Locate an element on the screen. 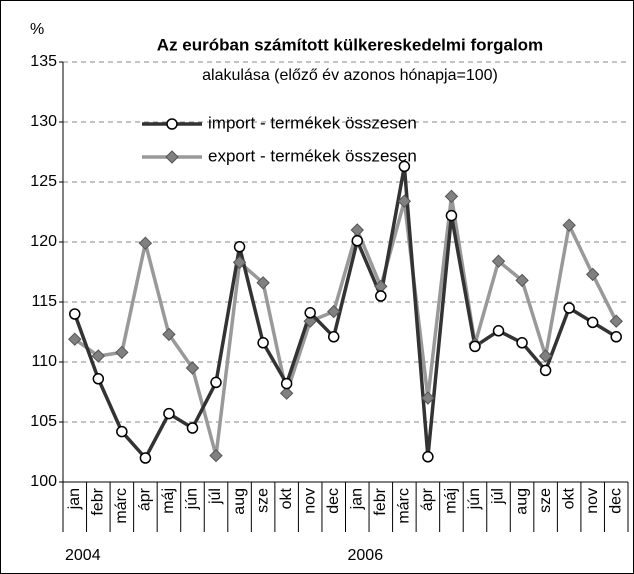 Image resolution: width=634 pixels, height=574 pixels. year-label: 2006 is located at coordinates (366, 555).